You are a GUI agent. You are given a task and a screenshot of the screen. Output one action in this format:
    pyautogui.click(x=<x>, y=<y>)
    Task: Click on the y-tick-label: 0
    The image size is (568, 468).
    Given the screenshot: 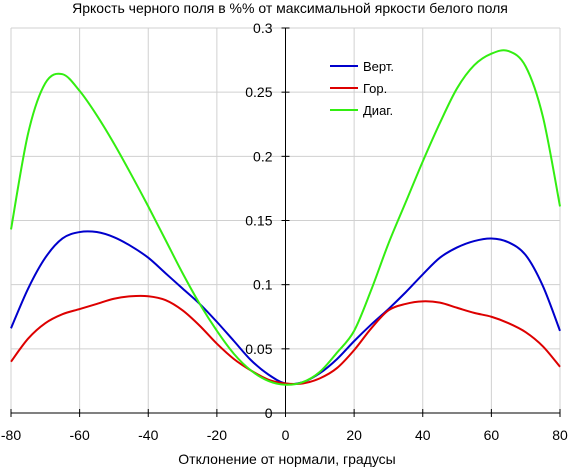 What is the action you would take?
    pyautogui.click(x=269, y=413)
    